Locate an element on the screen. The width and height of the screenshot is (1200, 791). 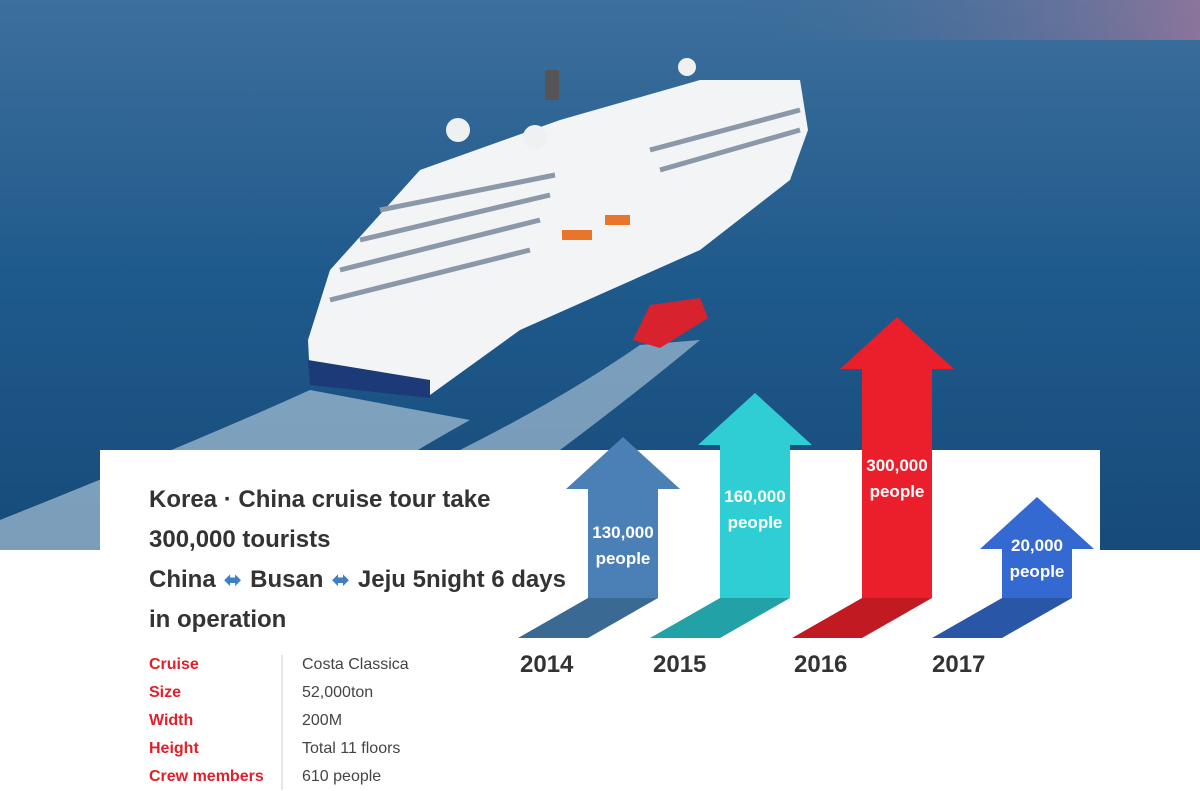
amount: 130,000 is located at coordinates (623, 532).